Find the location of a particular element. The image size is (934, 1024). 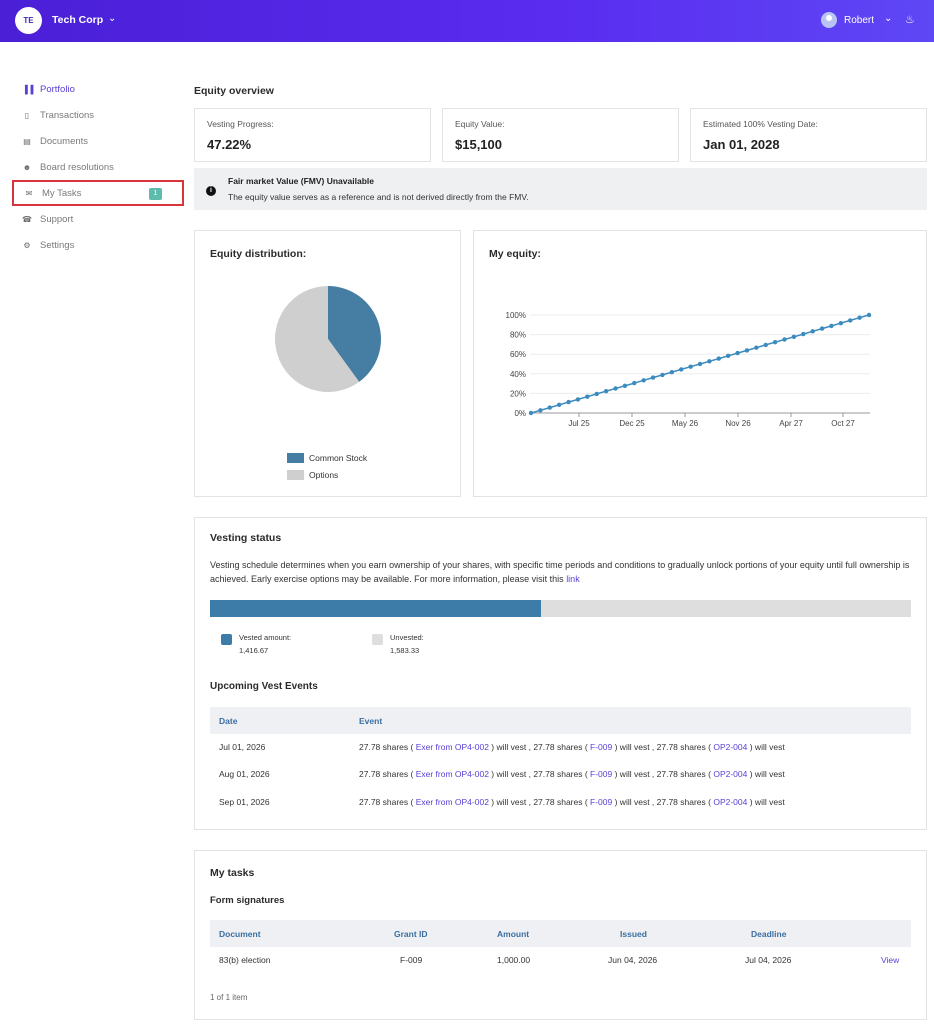

unvested-label: Unvested: is located at coordinates (407, 637).